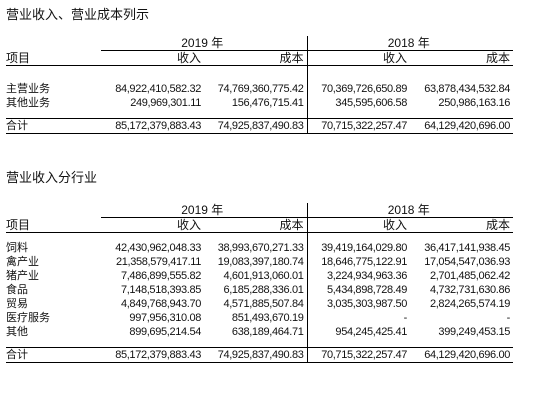  I want to click on revenue-2018-cell: 3,035,303,987.50, so click(358, 304).